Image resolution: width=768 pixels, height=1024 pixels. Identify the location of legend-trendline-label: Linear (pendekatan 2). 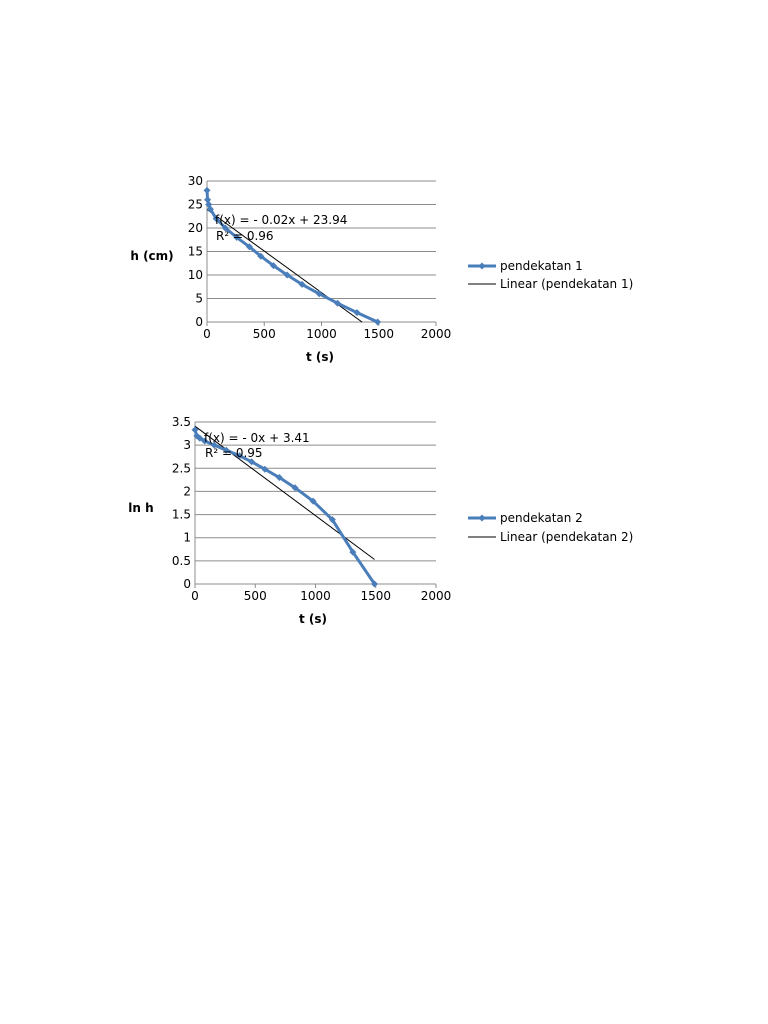
(566, 537).